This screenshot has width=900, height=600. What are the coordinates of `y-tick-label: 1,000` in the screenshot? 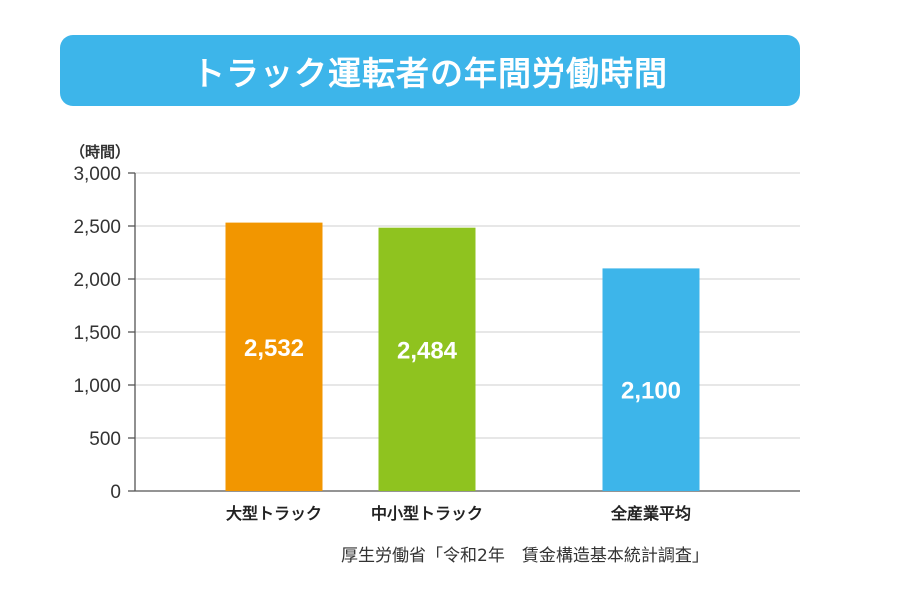 It's located at (97, 386).